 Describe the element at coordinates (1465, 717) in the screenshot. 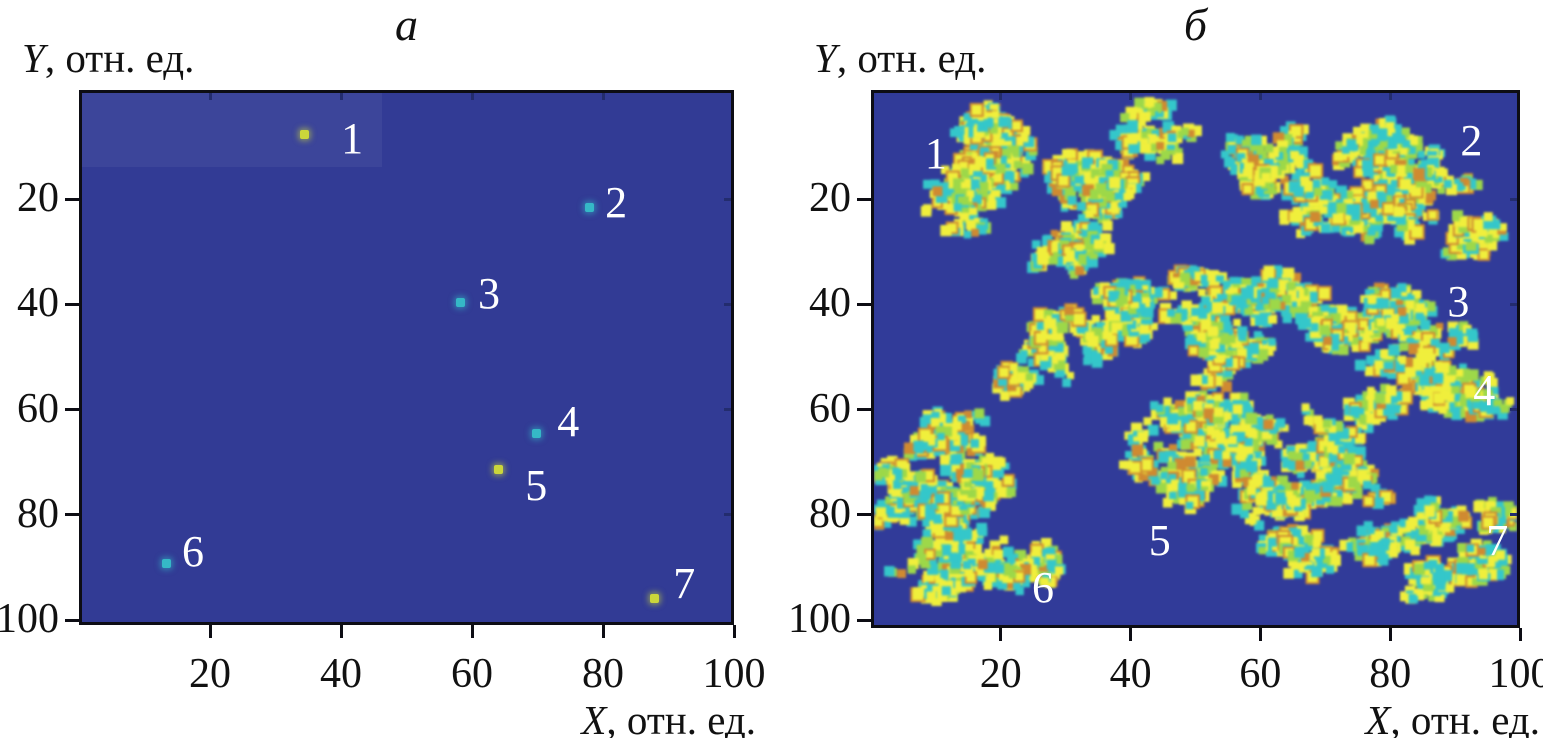

I see `panel-b-x-axis-units: , отн. ед.` at that location.